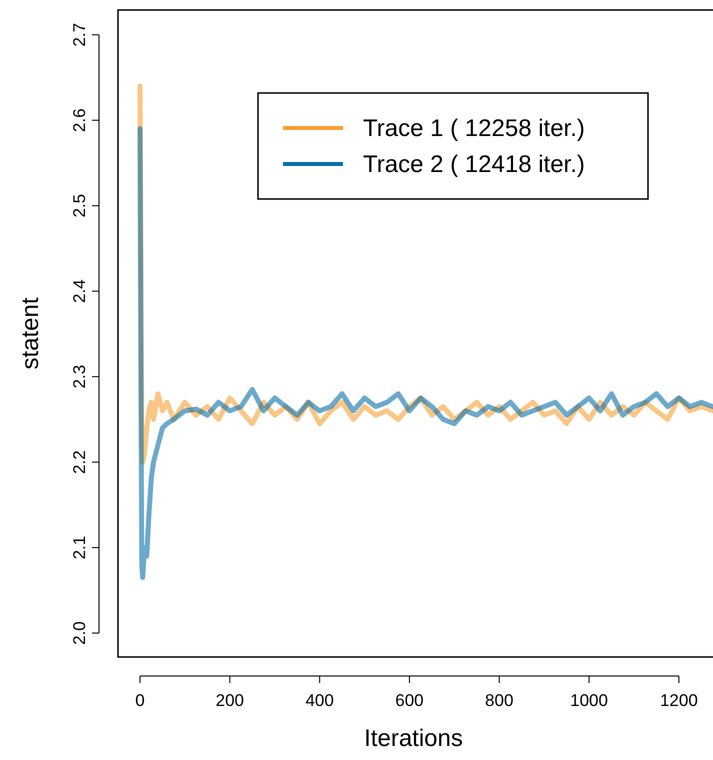 Image resolution: width=713 pixels, height=760 pixels. What do you see at coordinates (589, 700) in the screenshot?
I see `x-tick-label: 1000` at bounding box center [589, 700].